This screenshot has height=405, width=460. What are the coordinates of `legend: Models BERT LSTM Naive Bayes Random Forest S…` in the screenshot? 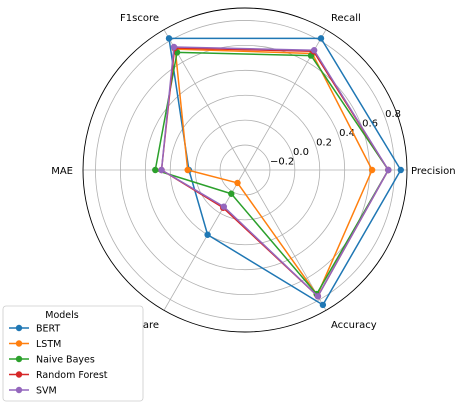 It's located at (73, 353).